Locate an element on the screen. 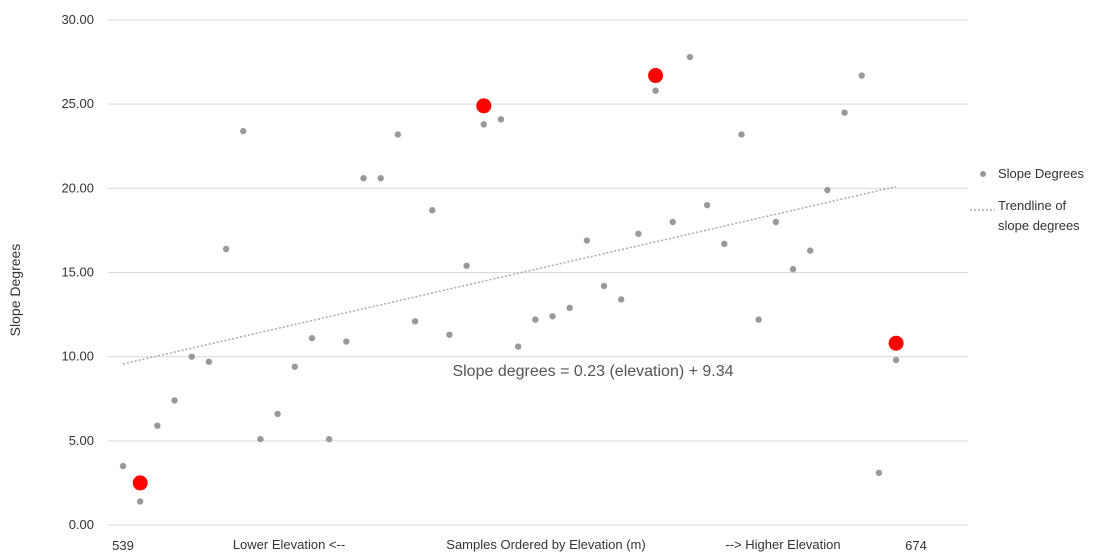 The width and height of the screenshot is (1103, 554). x-axis-min-label: 539 is located at coordinates (123, 545).